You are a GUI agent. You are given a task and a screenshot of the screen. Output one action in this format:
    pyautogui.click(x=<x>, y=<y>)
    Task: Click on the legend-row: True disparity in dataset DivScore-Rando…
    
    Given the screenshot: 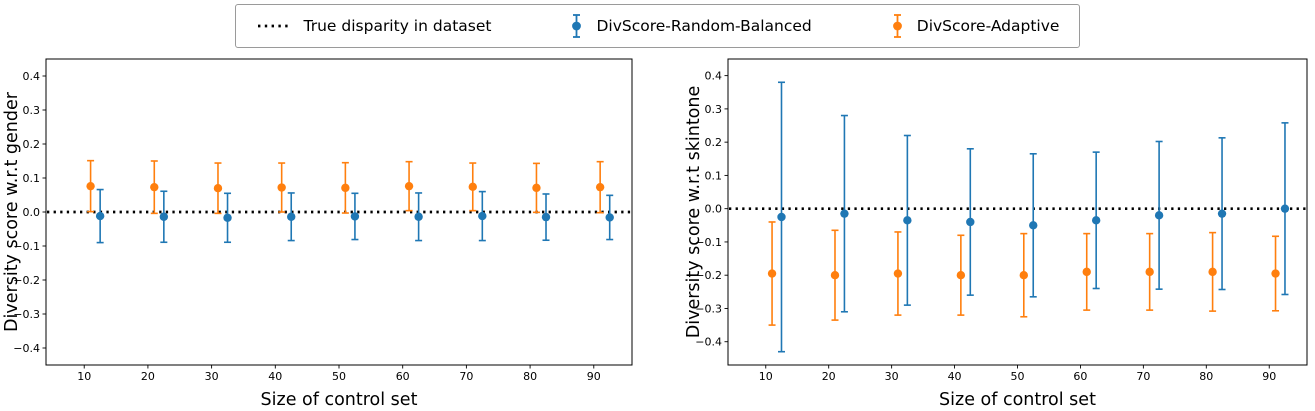 What is the action you would take?
    pyautogui.click(x=657, y=24)
    